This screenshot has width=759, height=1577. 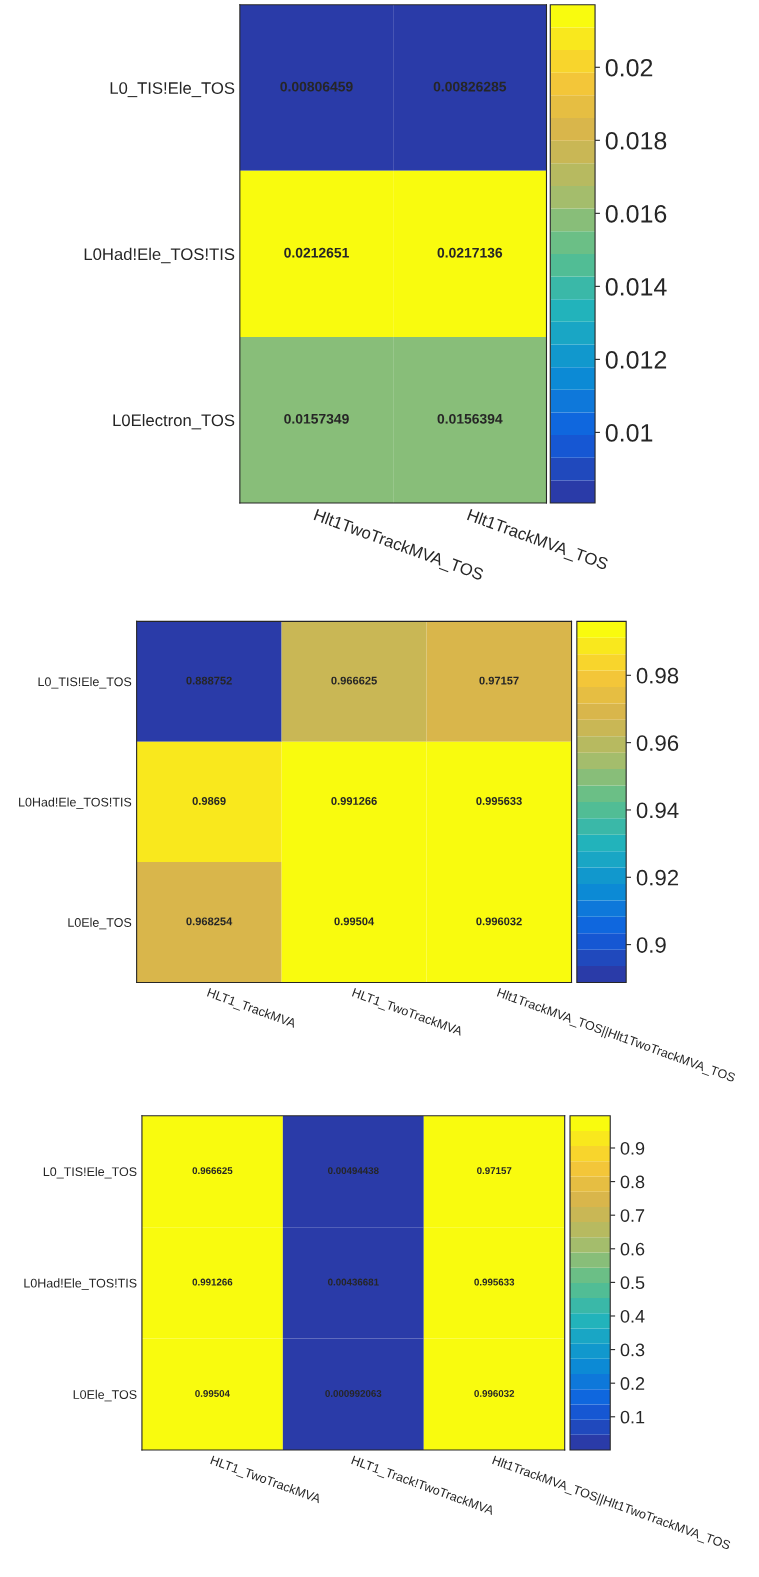 What do you see at coordinates (316, 252) in the screenshot?
I see `data-label: 0.0212651` at bounding box center [316, 252].